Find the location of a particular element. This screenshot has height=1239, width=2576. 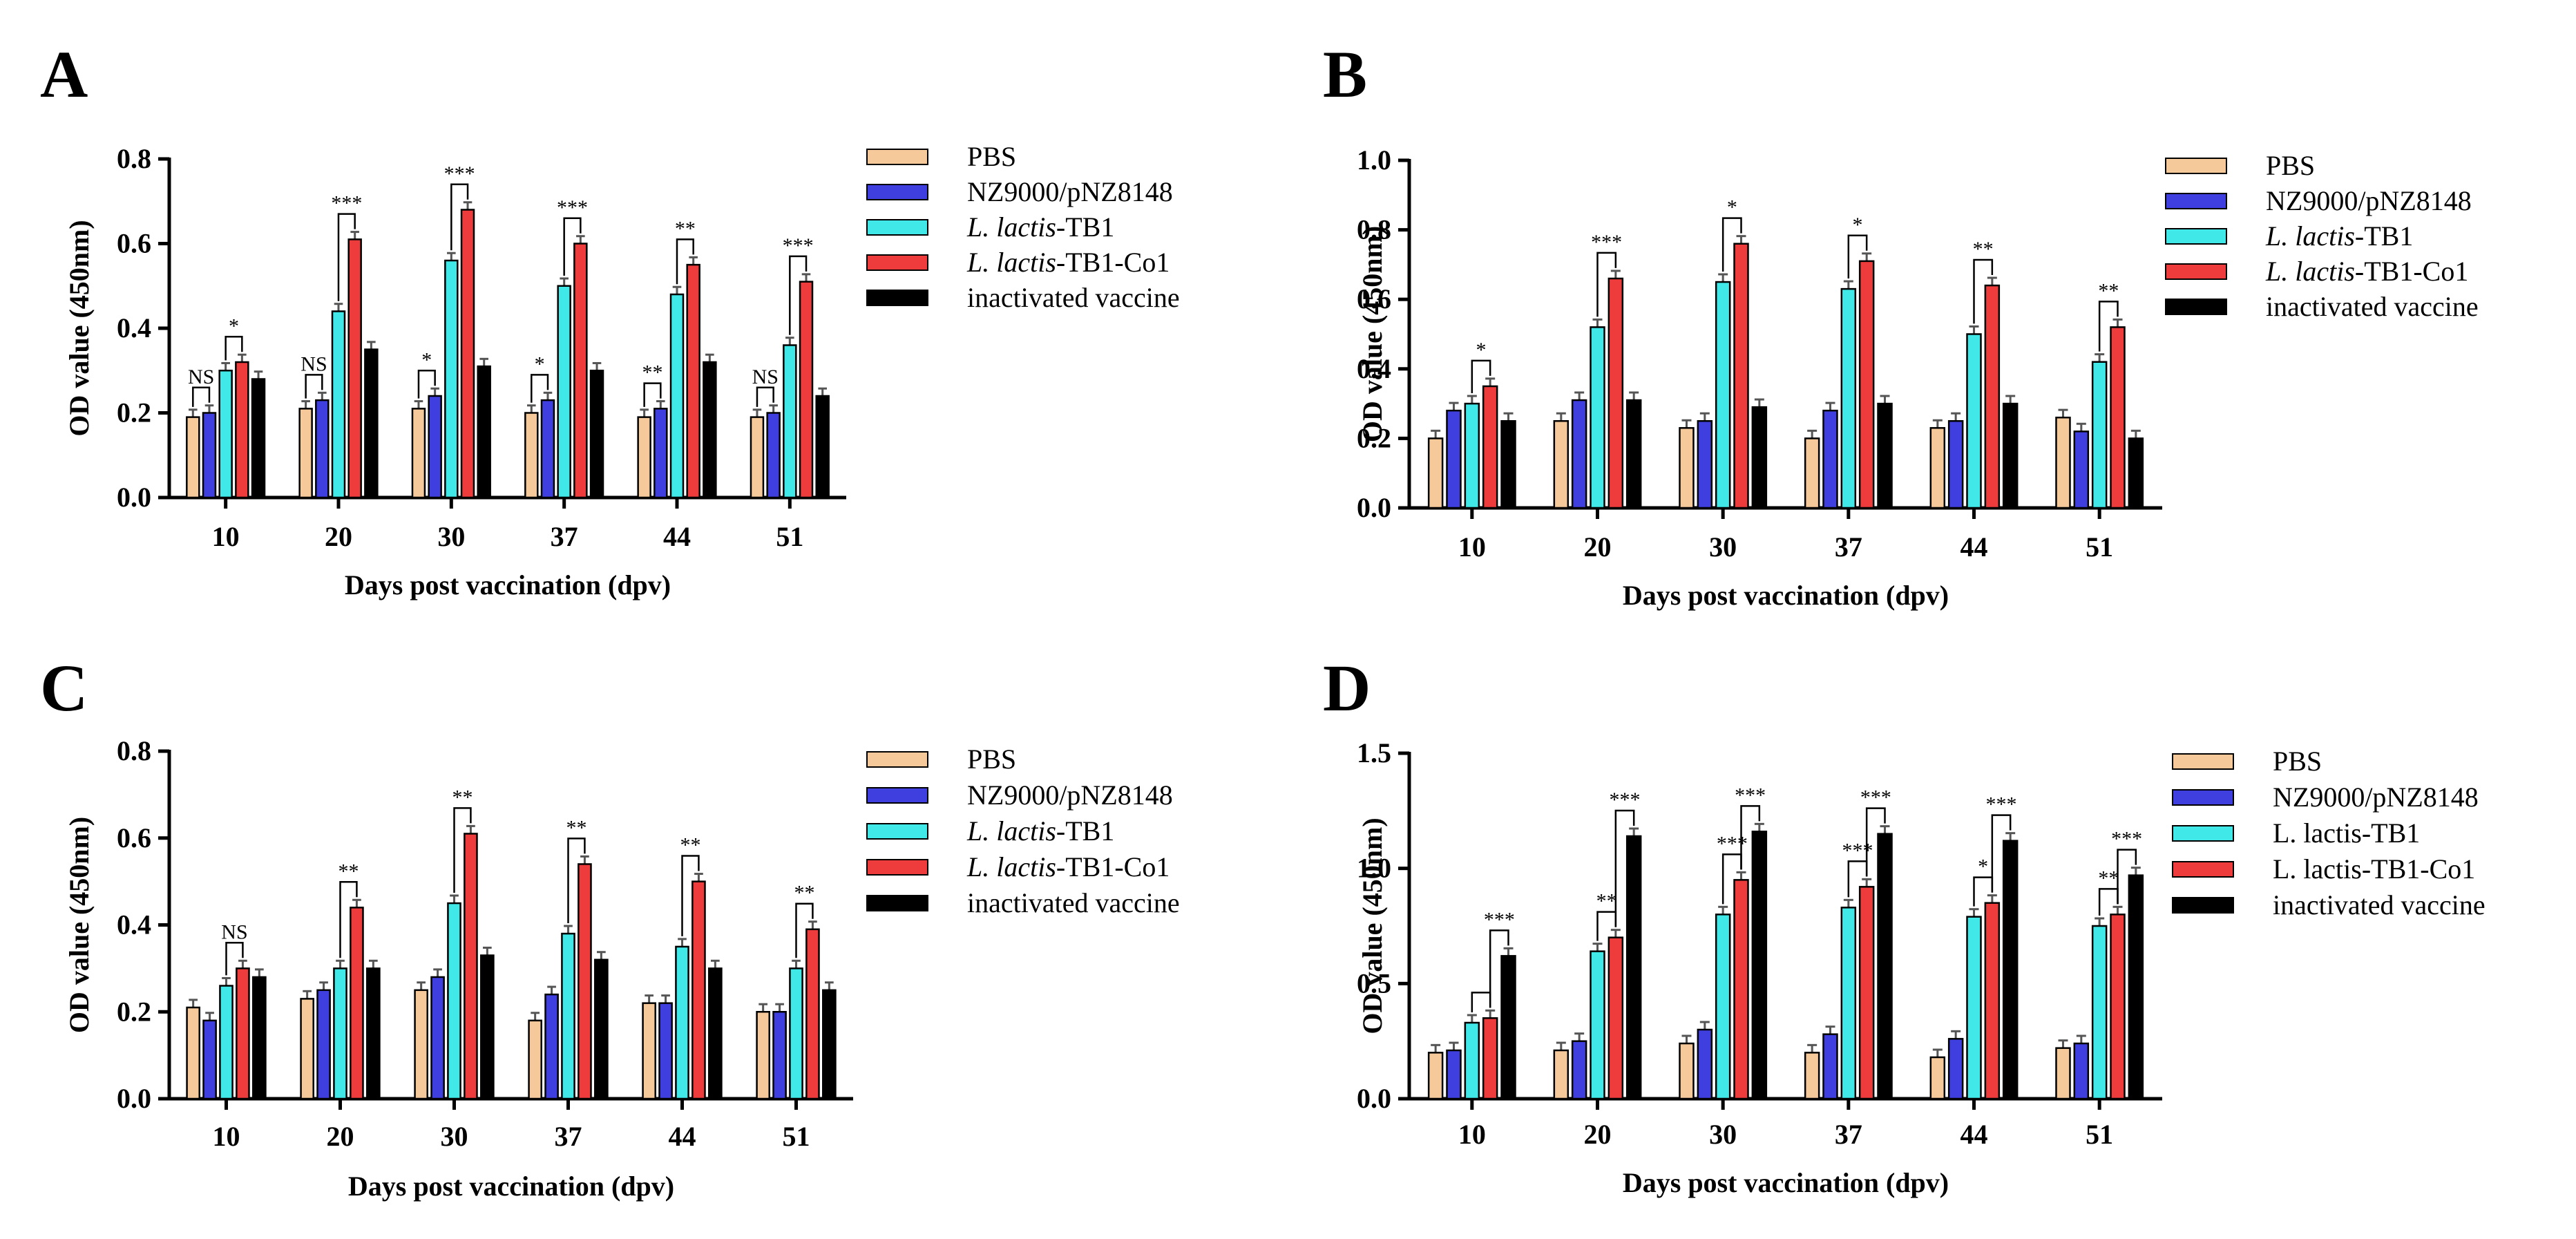

y-tick-label: 1.0 is located at coordinates (1374, 160).